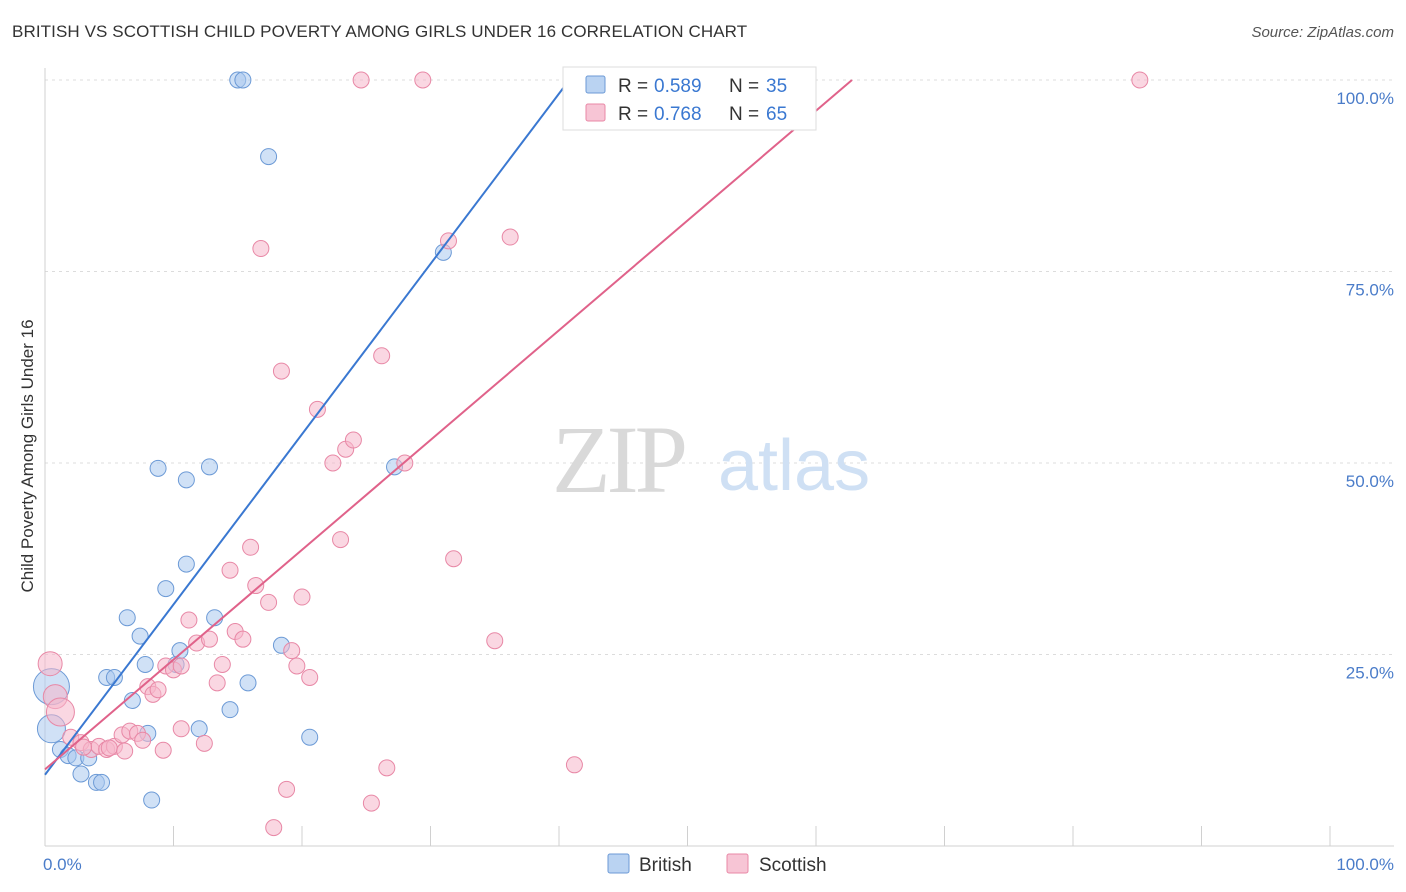 The width and height of the screenshot is (1406, 892). What do you see at coordinates (776, 86) in the screenshot?
I see `stats-n-value-british: 35` at bounding box center [776, 86].